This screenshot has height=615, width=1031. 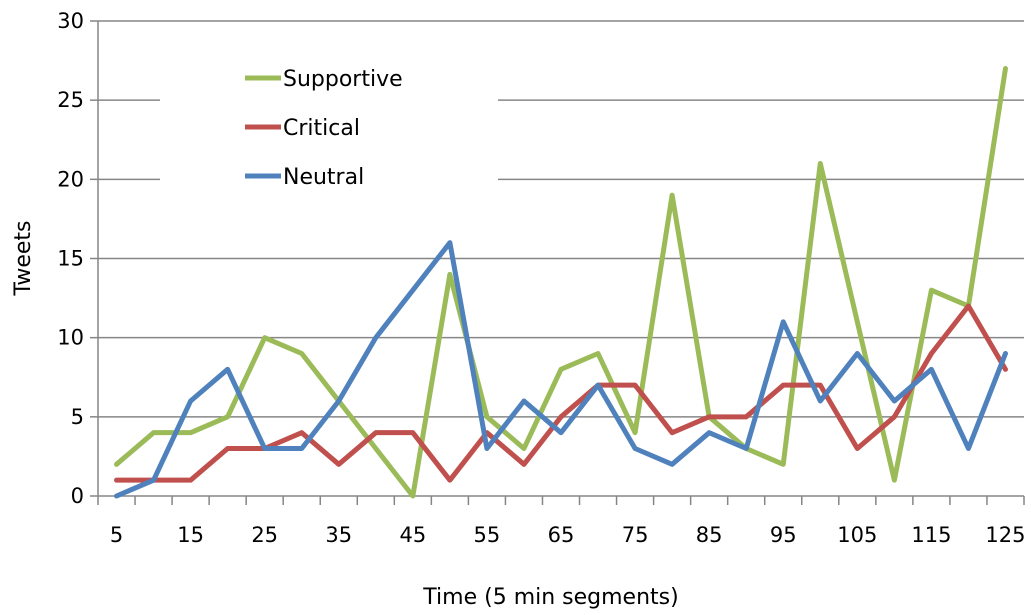 I want to click on x-tick-label: 25, so click(x=264, y=535).